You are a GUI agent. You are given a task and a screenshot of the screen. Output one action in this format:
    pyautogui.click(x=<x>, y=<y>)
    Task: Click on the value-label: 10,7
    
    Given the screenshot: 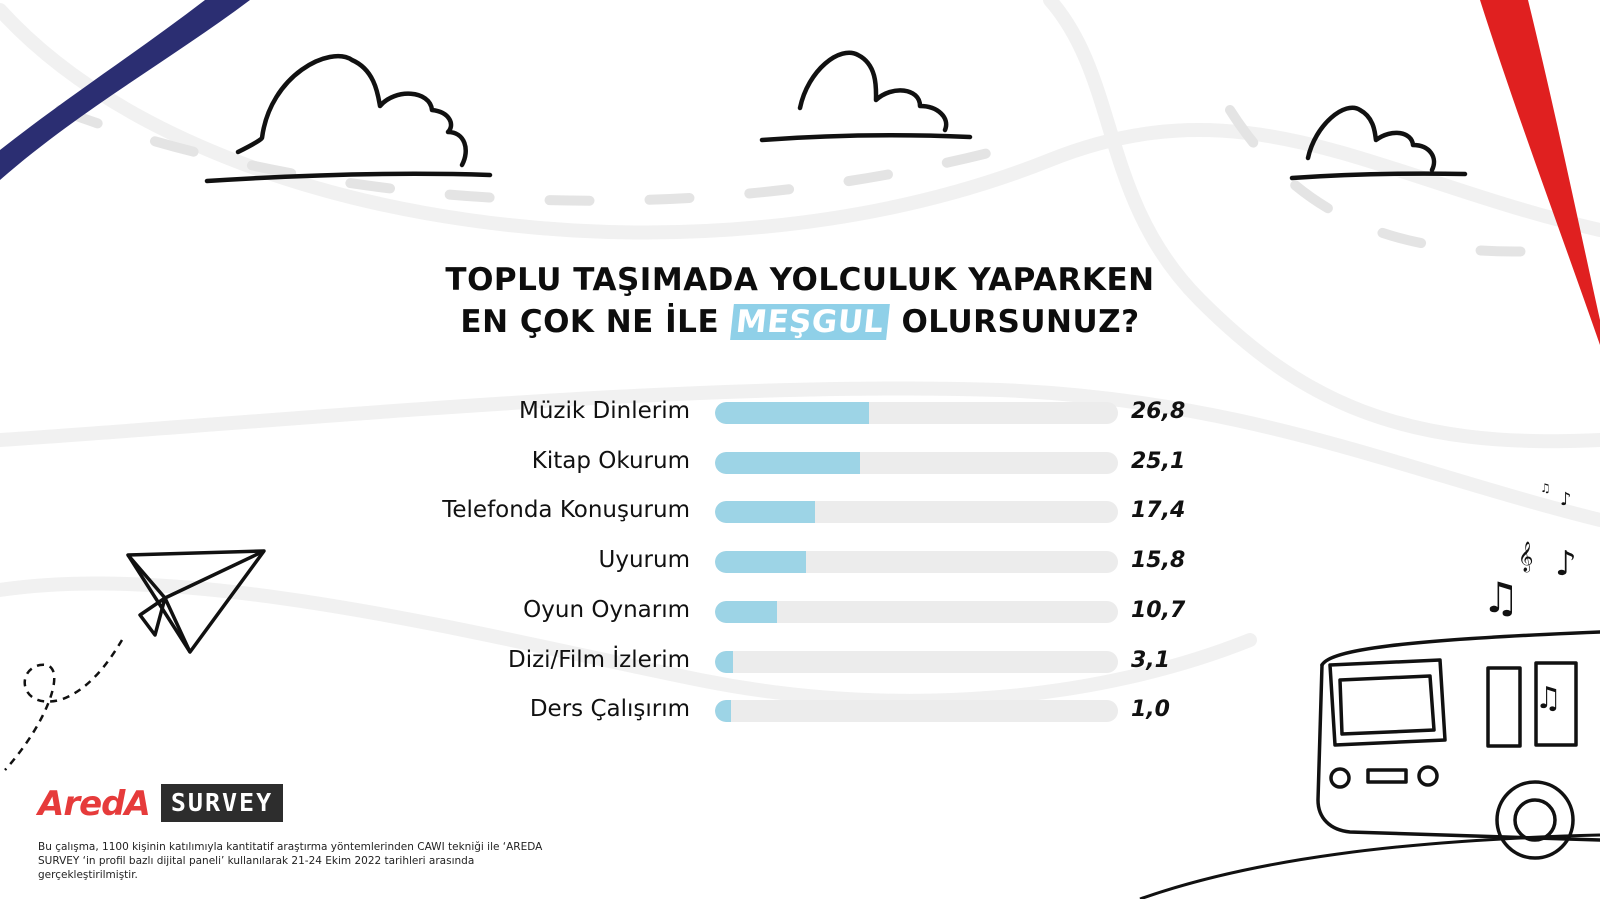 What is the action you would take?
    pyautogui.click(x=1158, y=610)
    